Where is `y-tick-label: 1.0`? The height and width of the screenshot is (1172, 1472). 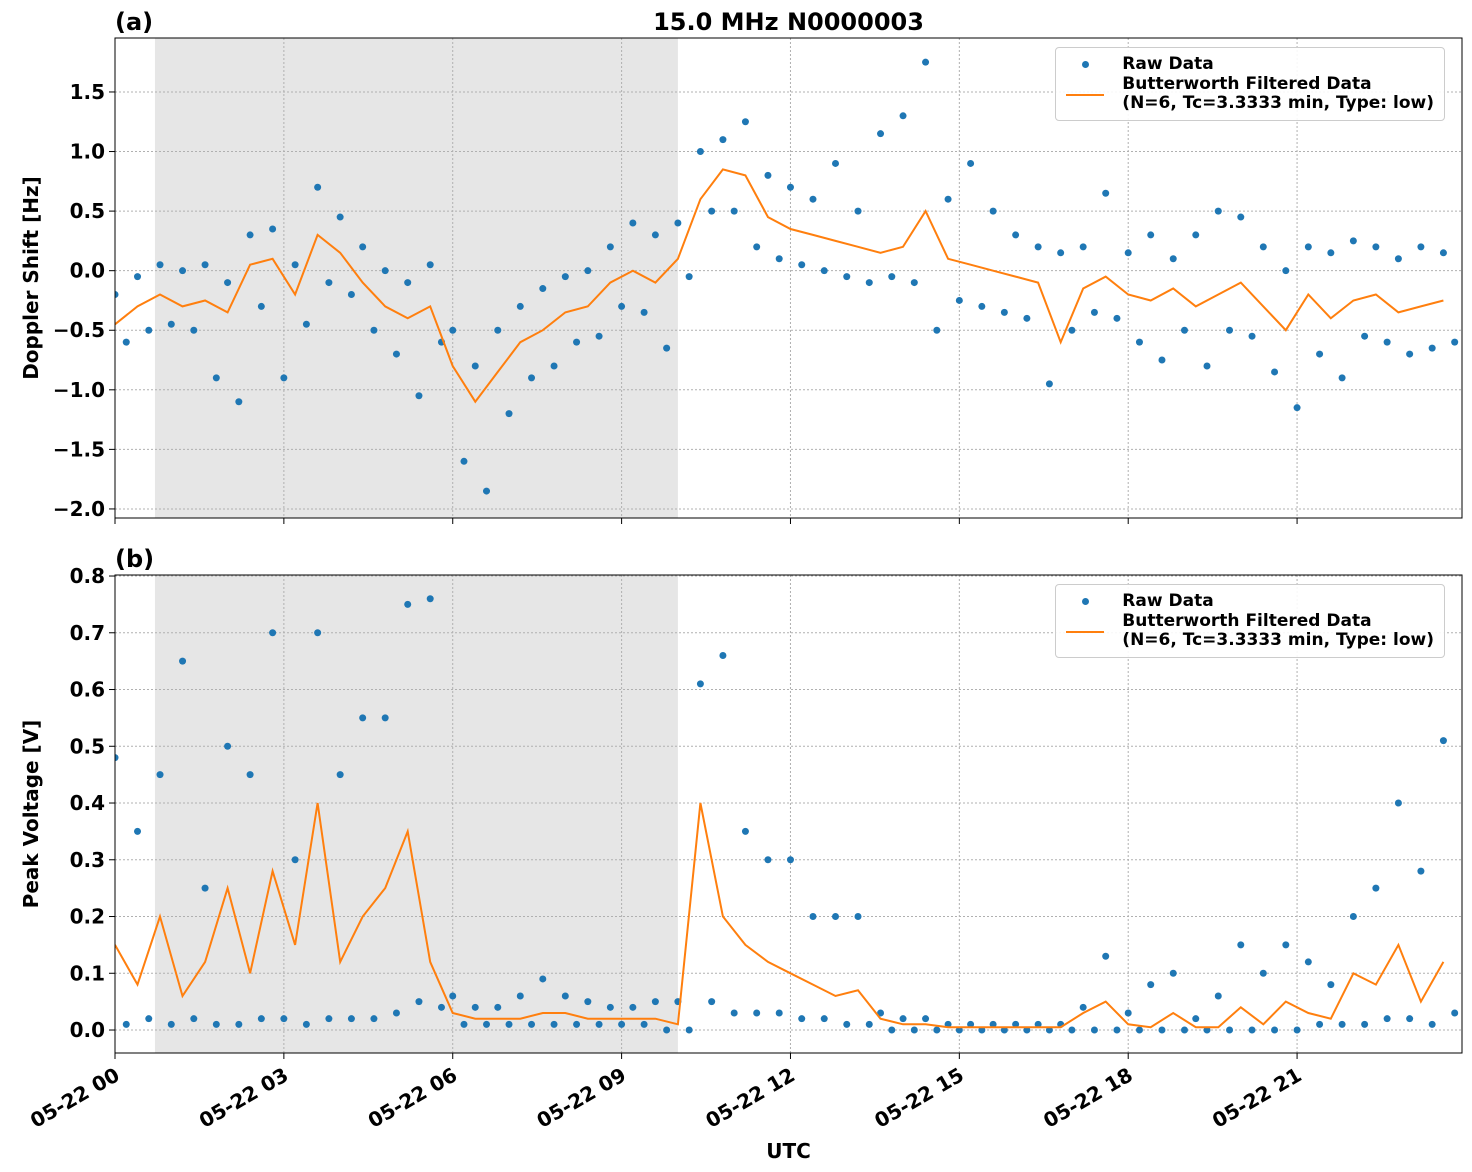 y-tick-label: 1.0 is located at coordinates (87, 152).